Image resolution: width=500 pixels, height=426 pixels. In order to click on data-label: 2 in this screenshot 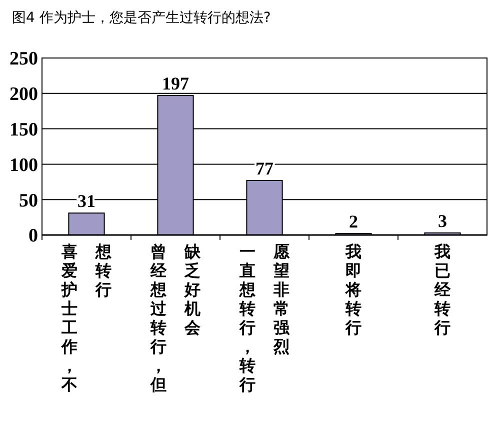, I will do `click(353, 222)`.